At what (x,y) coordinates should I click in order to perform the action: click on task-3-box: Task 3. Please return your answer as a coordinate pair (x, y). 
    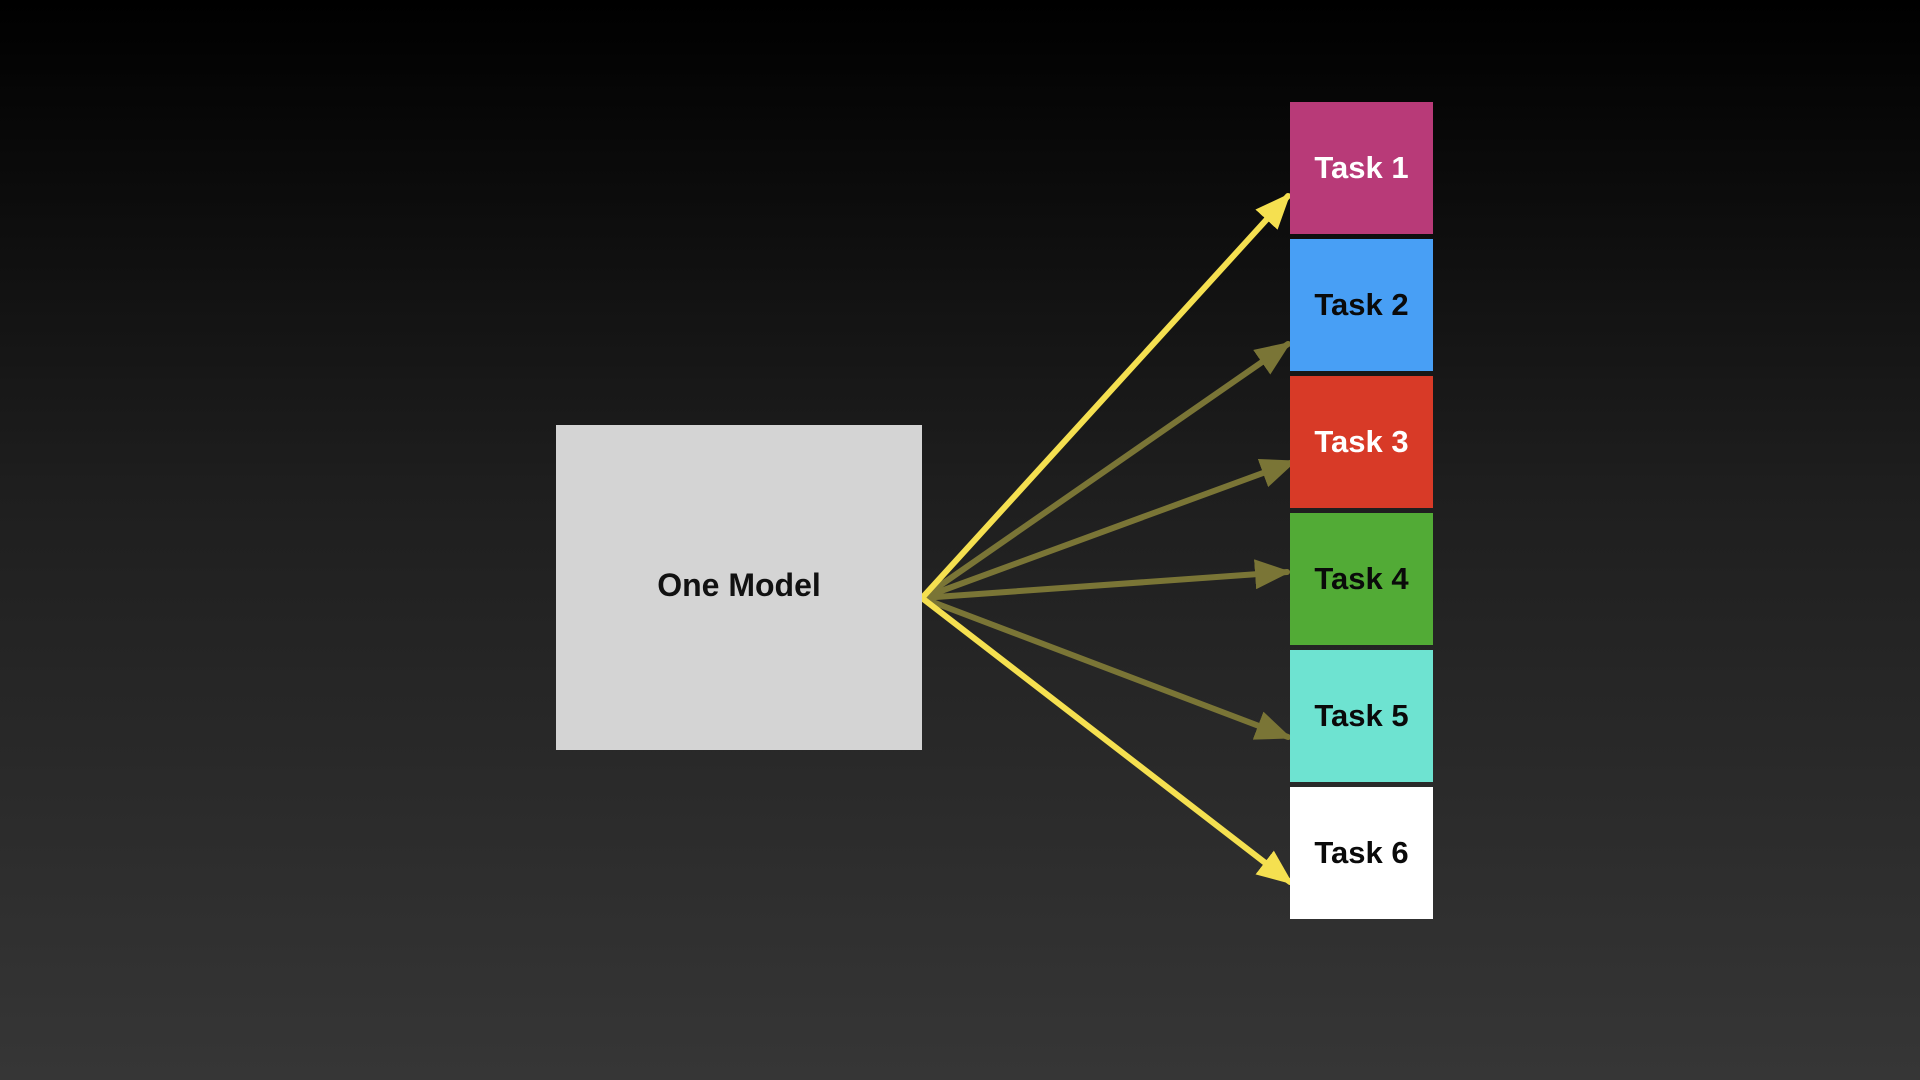
    Looking at the image, I should click on (1361, 442).